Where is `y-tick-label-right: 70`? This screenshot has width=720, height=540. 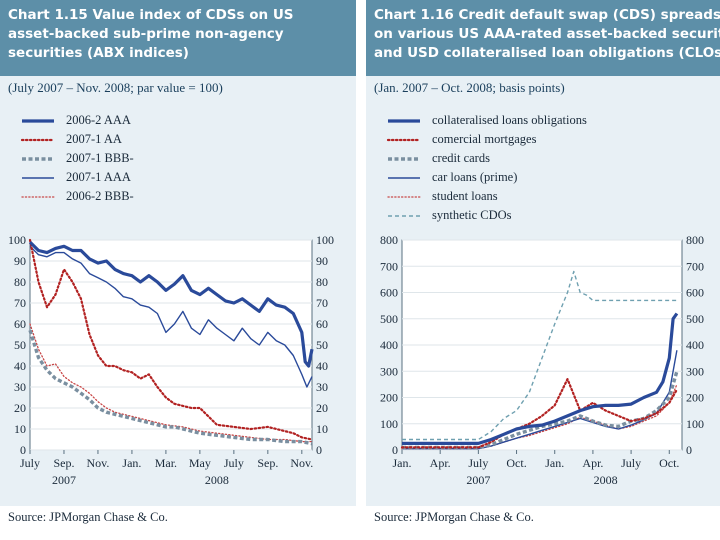 y-tick-label-right: 70 is located at coordinates (322, 303).